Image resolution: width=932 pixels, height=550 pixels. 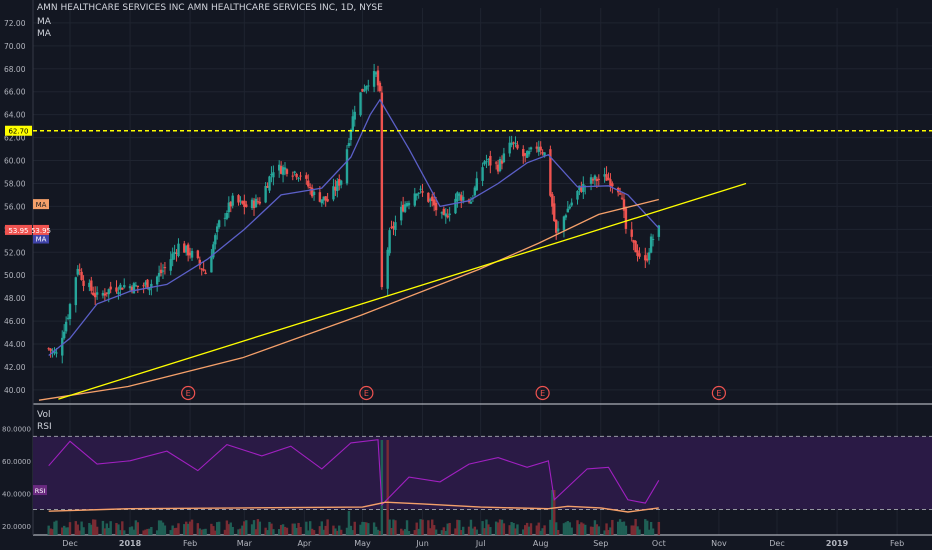 I want to click on ma-slow-legend: MA, so click(x=44, y=34).